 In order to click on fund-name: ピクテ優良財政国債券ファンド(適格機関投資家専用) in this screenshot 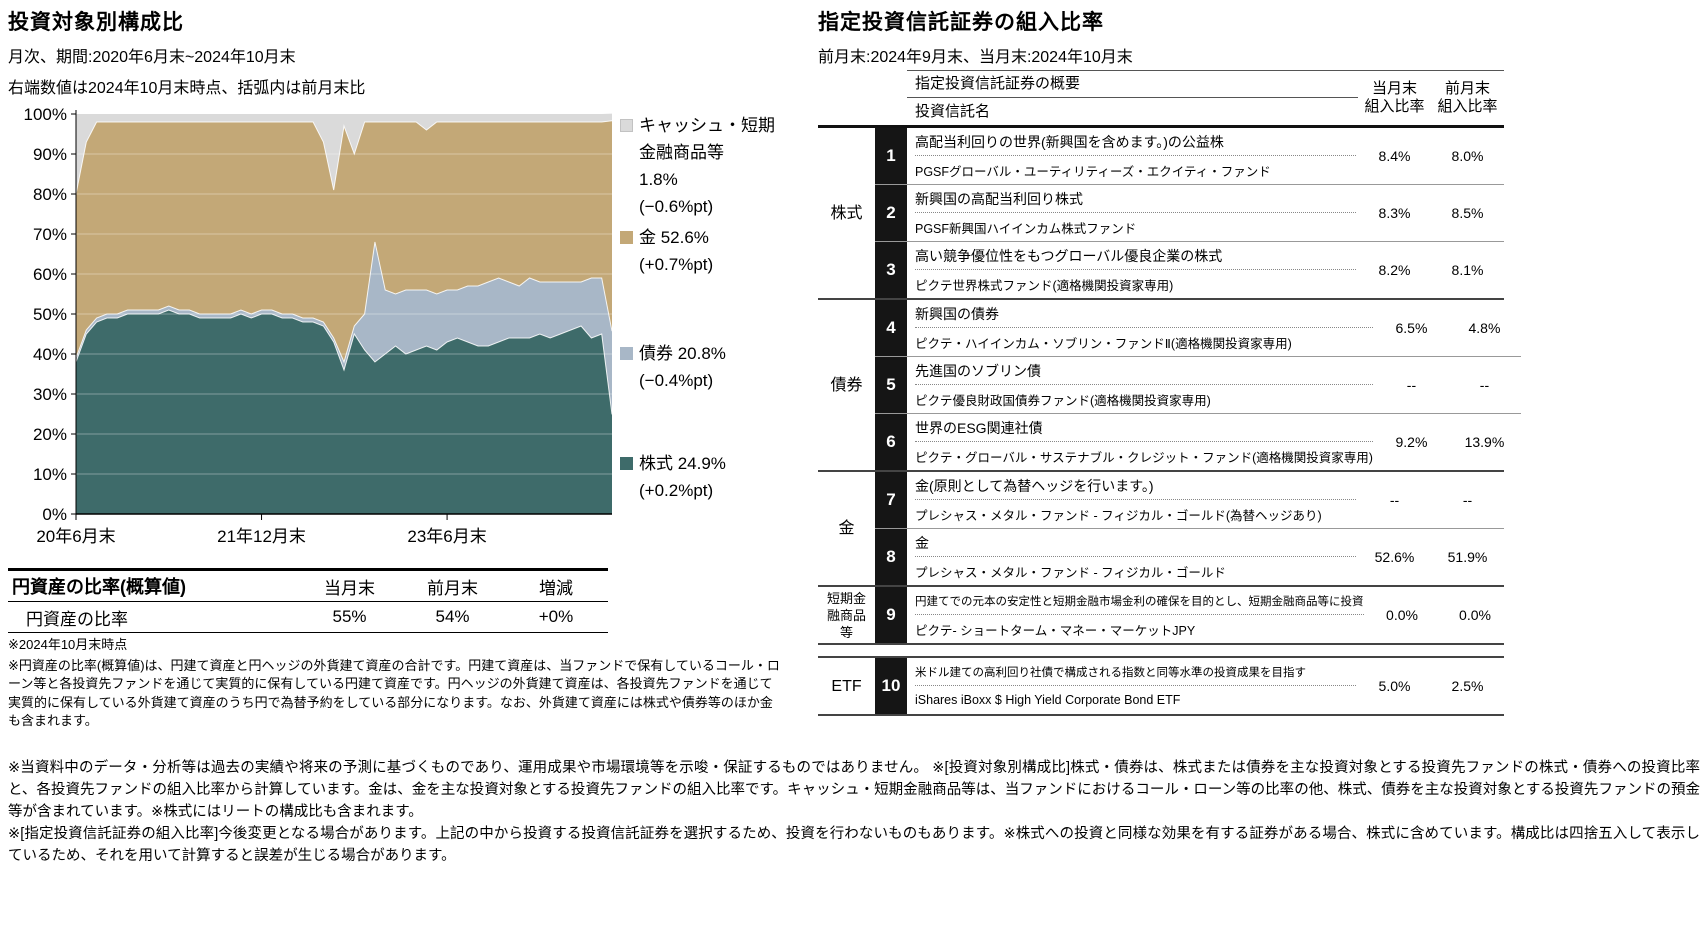, I will do `click(1063, 400)`.